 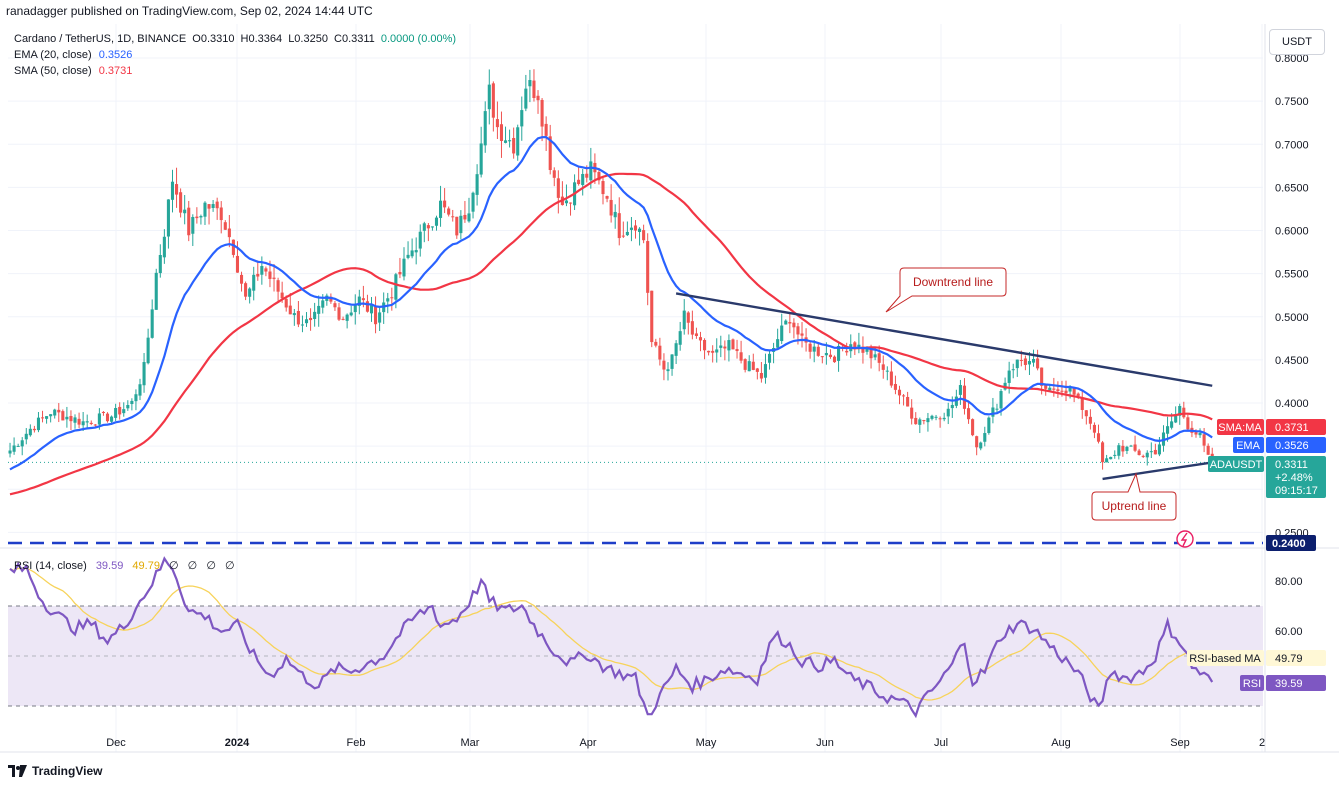 What do you see at coordinates (946, 290) in the screenshot?
I see `downtrend-callout: Downtrend line` at bounding box center [946, 290].